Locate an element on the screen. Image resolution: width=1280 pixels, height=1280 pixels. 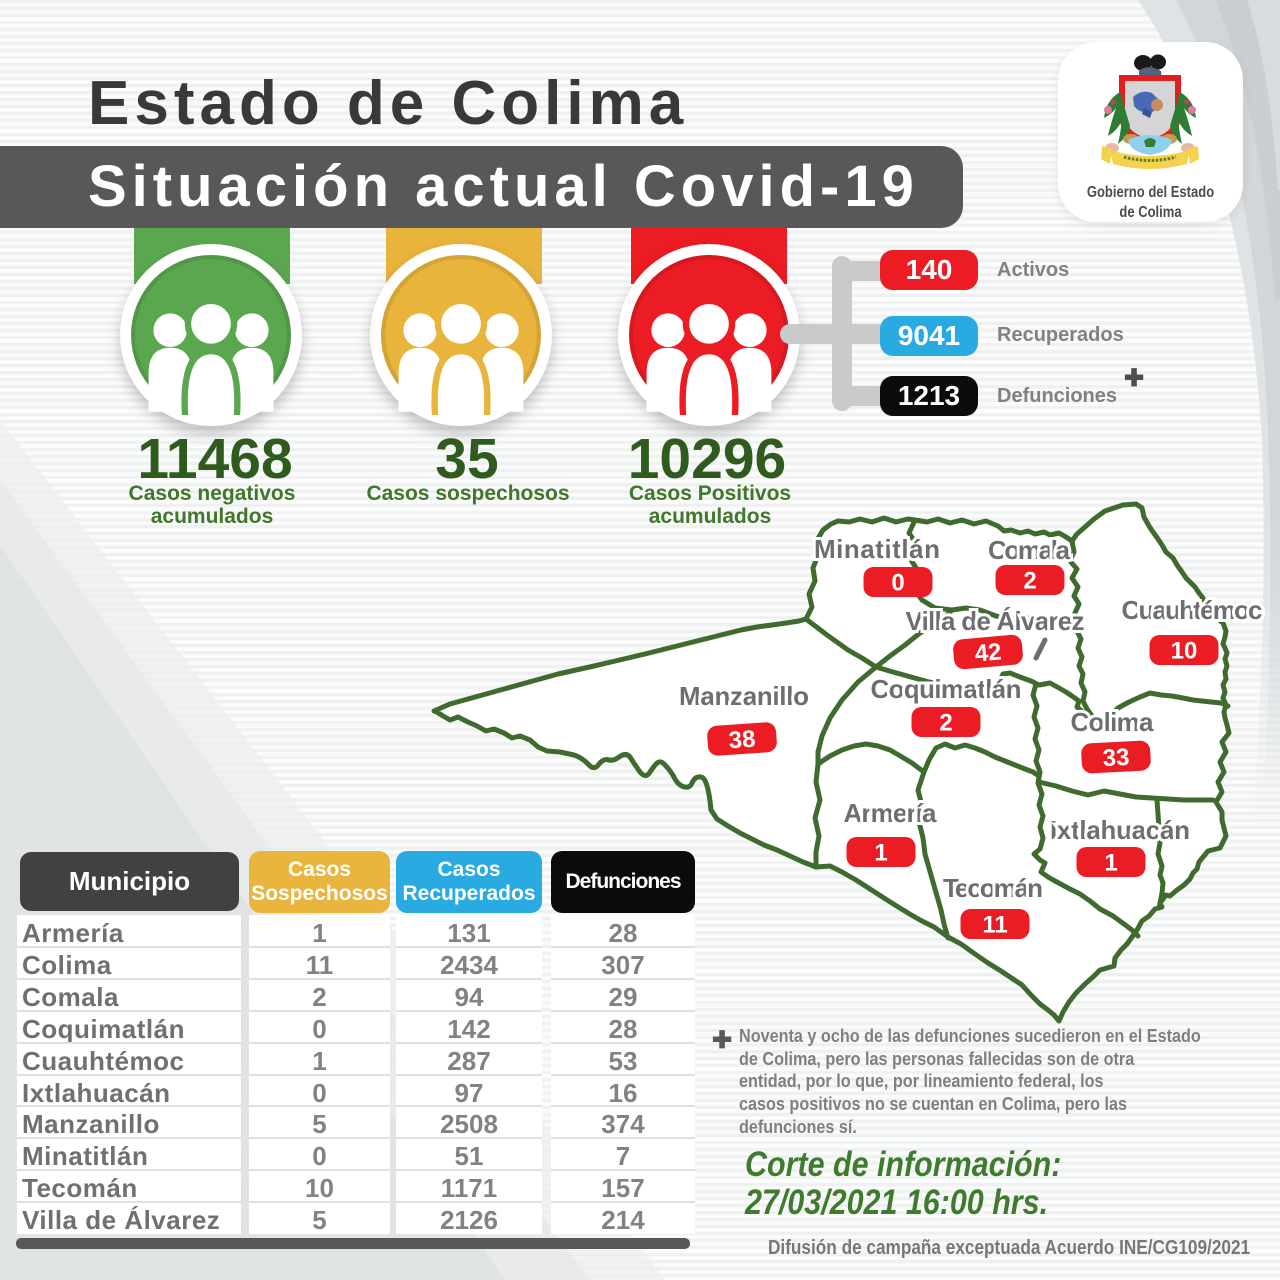
svg-text: Armería is located at coordinates (891, 813).